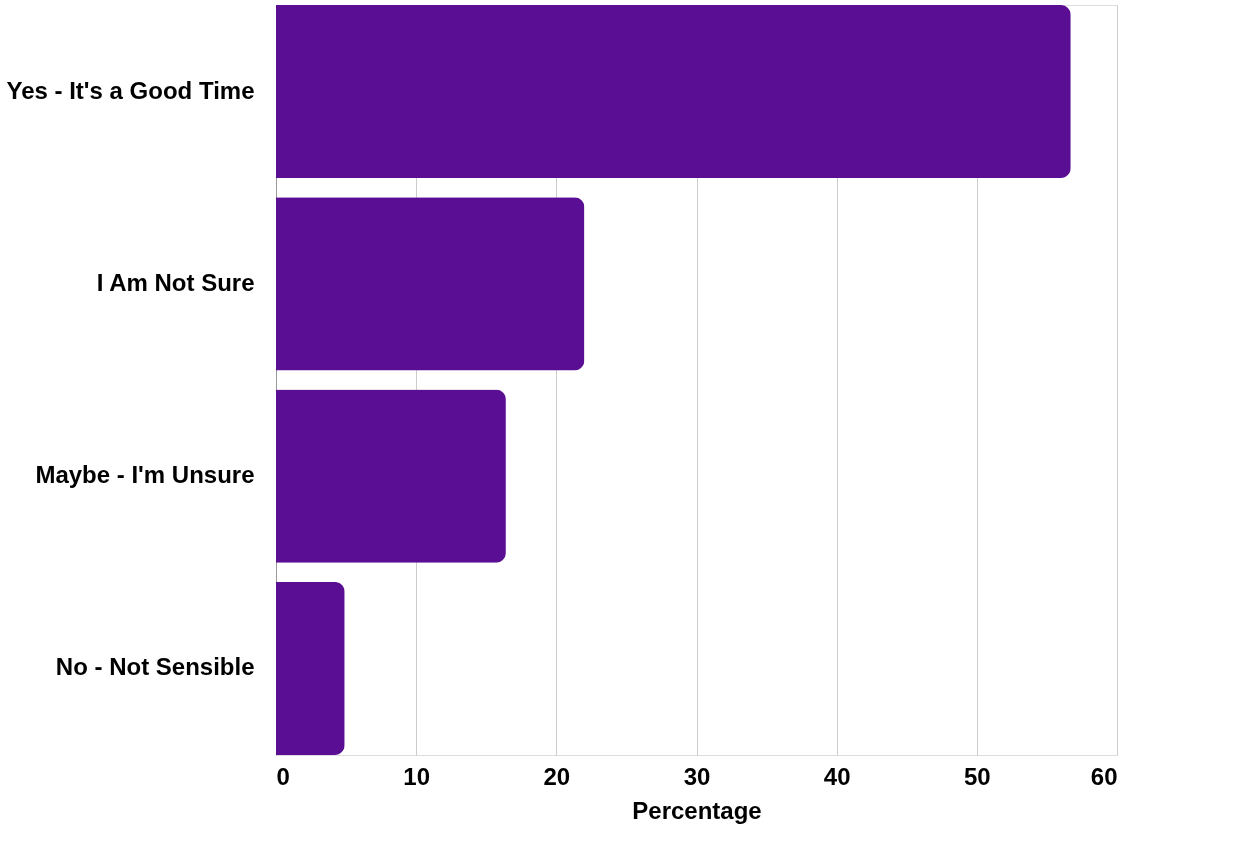  I want to click on x-tick-label: 40, so click(837, 776).